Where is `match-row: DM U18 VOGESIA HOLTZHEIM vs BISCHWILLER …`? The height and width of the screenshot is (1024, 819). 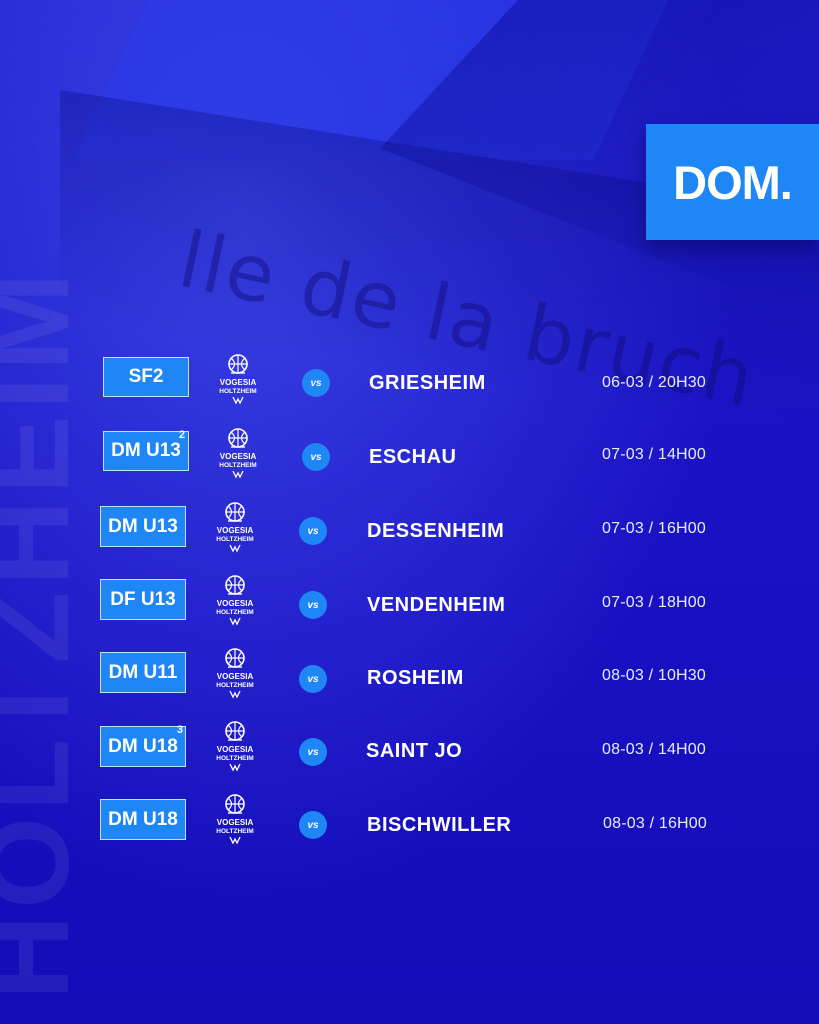
match-row: DM U18 VOGESIA HOLTZHEIM vs BISCHWILLER … is located at coordinates (409, 823).